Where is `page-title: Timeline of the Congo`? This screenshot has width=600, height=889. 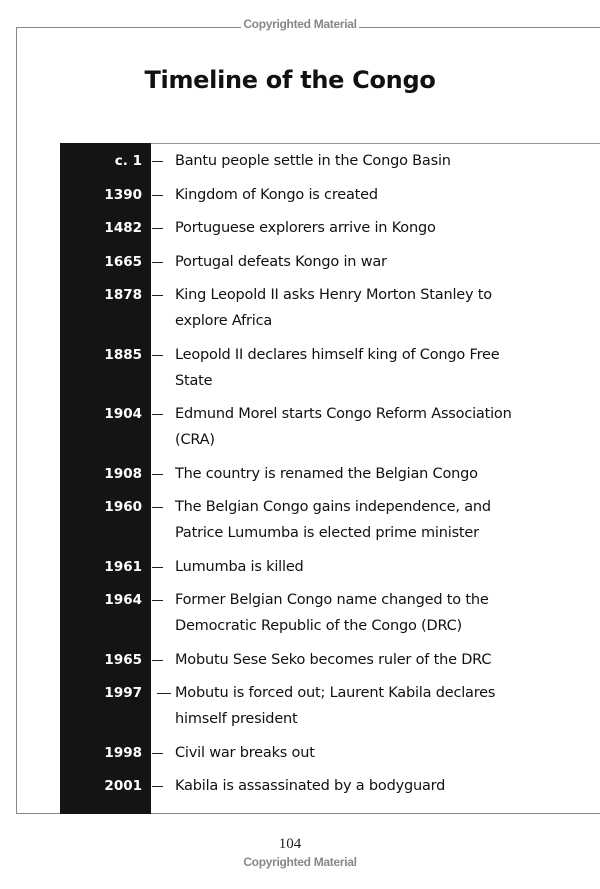 page-title: Timeline of the Congo is located at coordinates (290, 80).